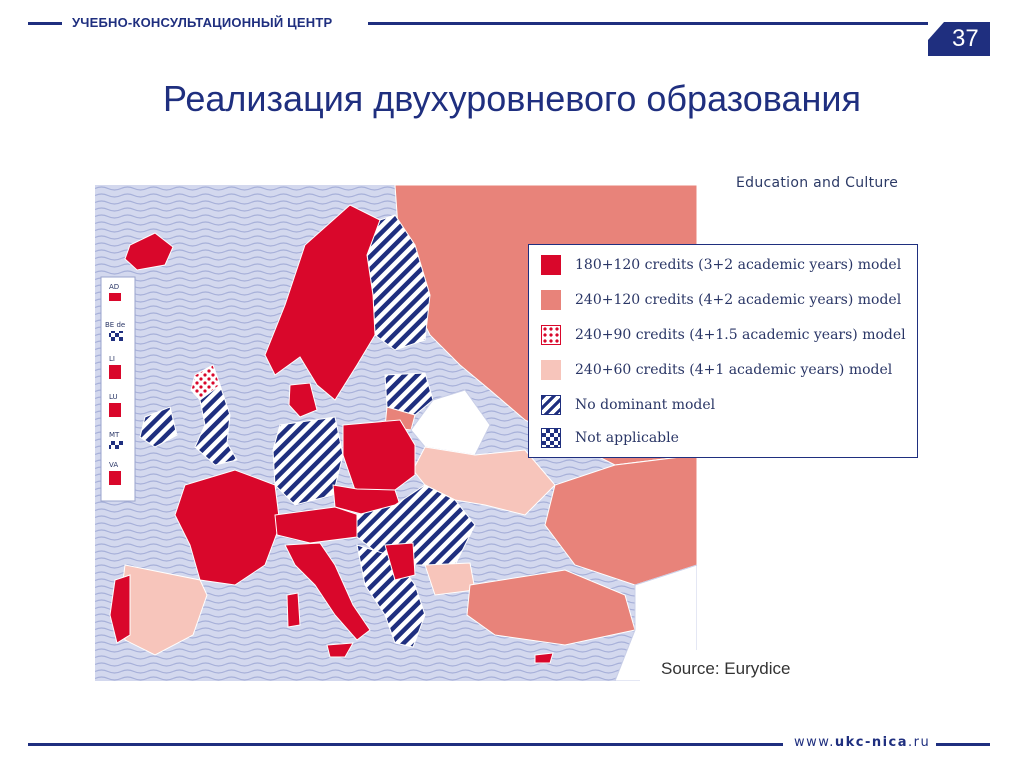  Describe the element at coordinates (114, 287) in the screenshot. I see `inset-label-ad: AD` at that location.